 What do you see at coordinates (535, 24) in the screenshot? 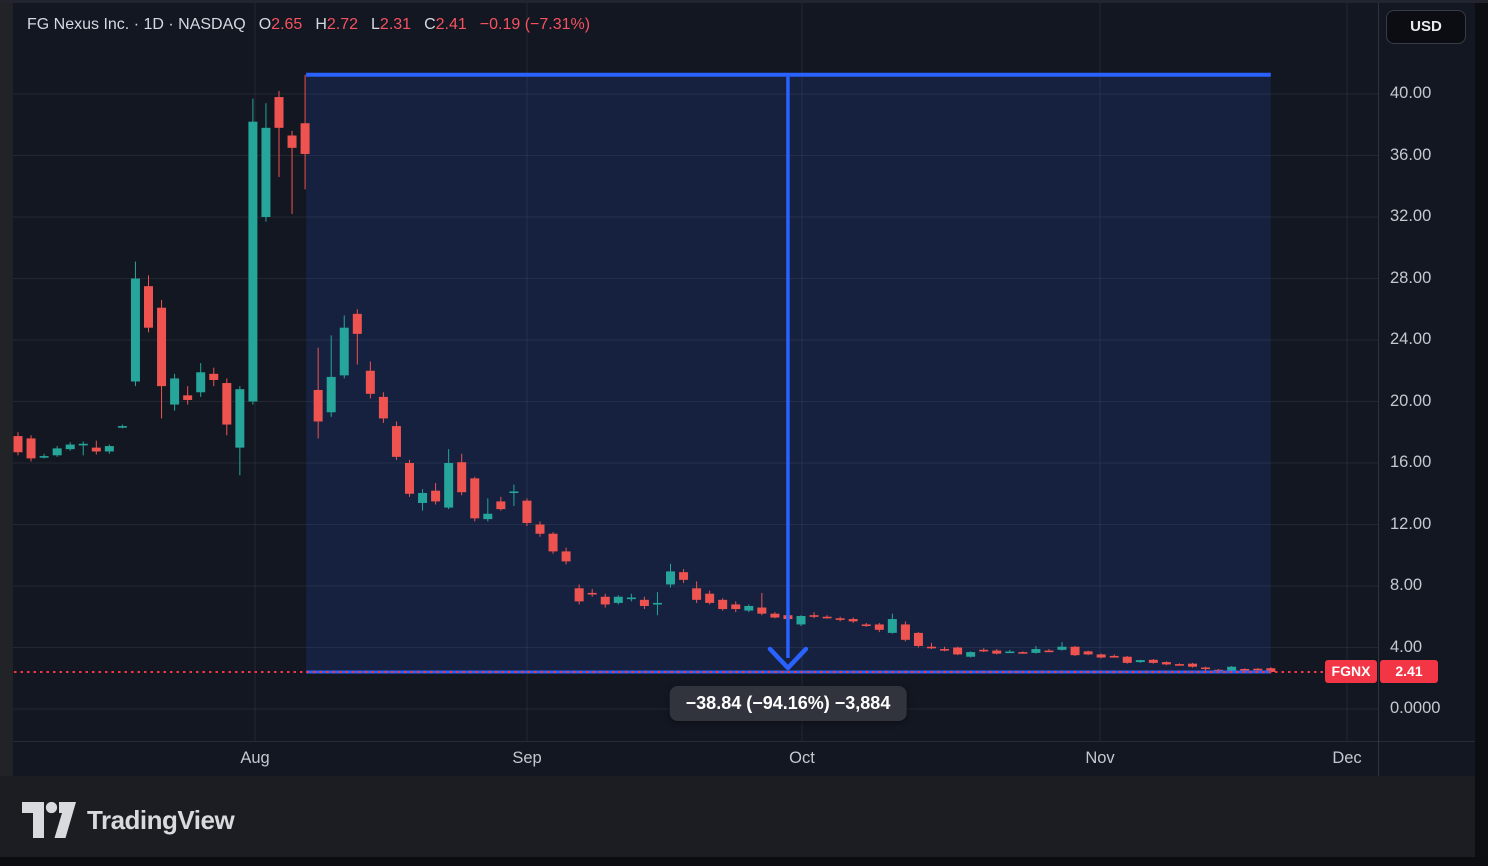
I see `change-text: −0.19 (−7.31%)` at bounding box center [535, 24].